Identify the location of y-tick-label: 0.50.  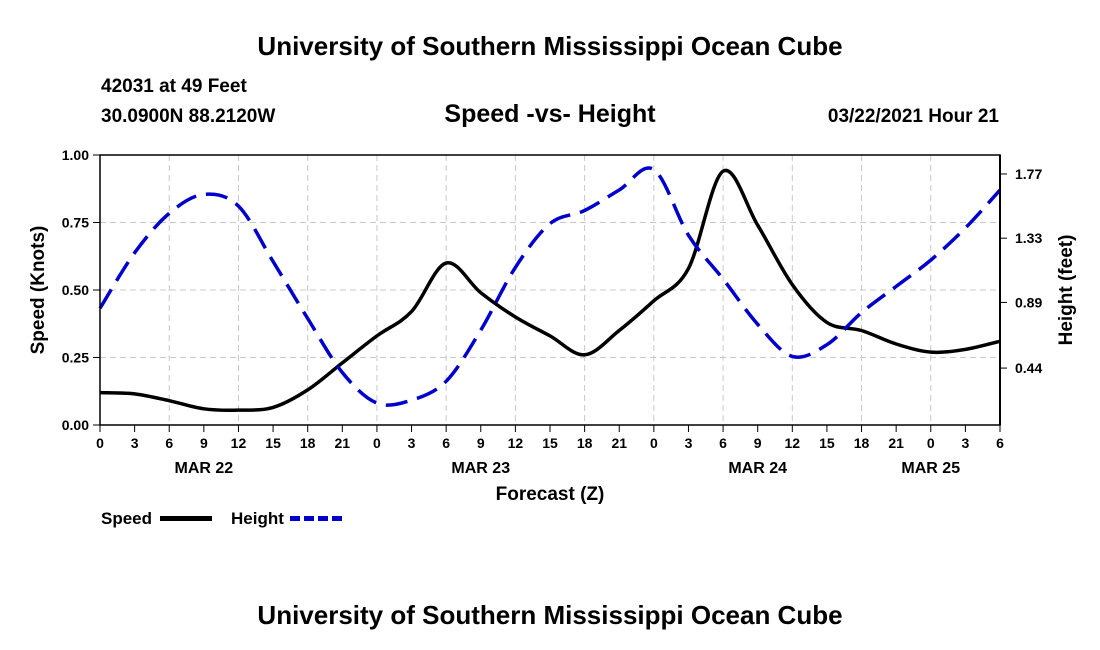
(75, 290).